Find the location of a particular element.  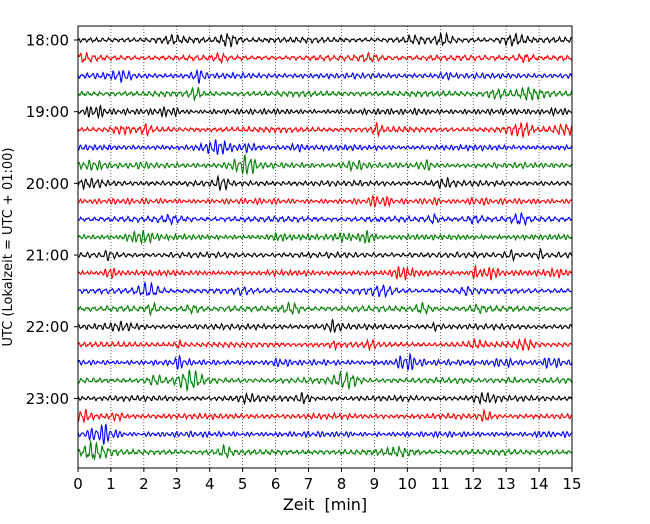

y-tick-label: 18:00 is located at coordinates (47, 41).